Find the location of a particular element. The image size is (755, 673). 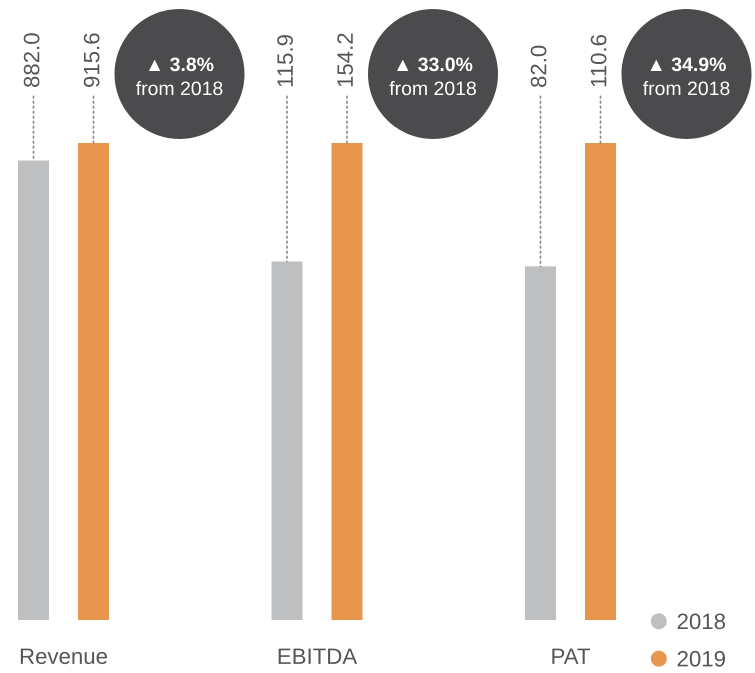

data-label: 915.6 is located at coordinates (92, 60).